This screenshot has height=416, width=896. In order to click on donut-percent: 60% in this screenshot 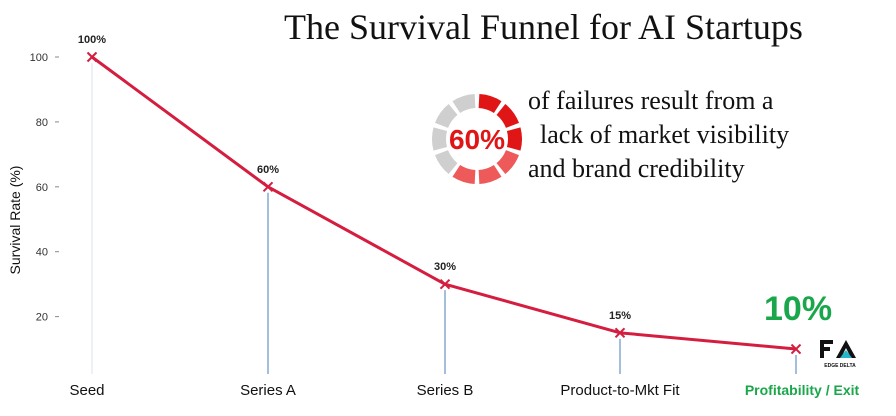, I will do `click(477, 139)`.